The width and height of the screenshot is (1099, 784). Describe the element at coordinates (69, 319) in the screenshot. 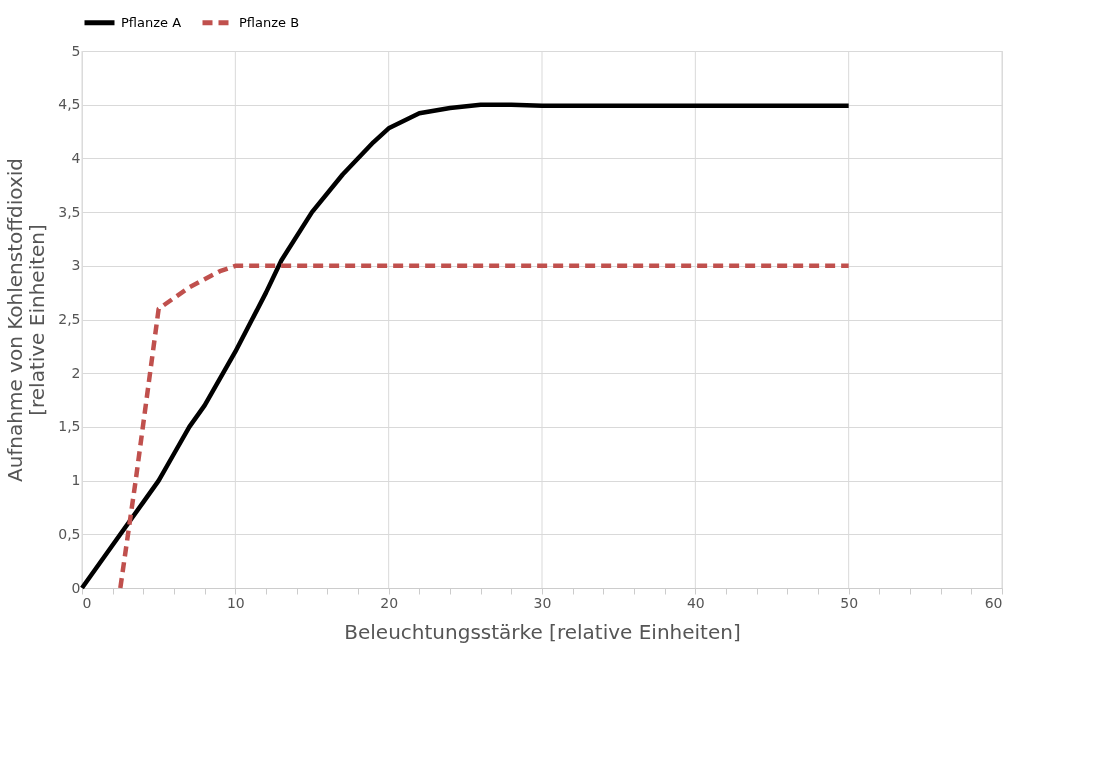

I see `y-tick-label: 2,5` at that location.